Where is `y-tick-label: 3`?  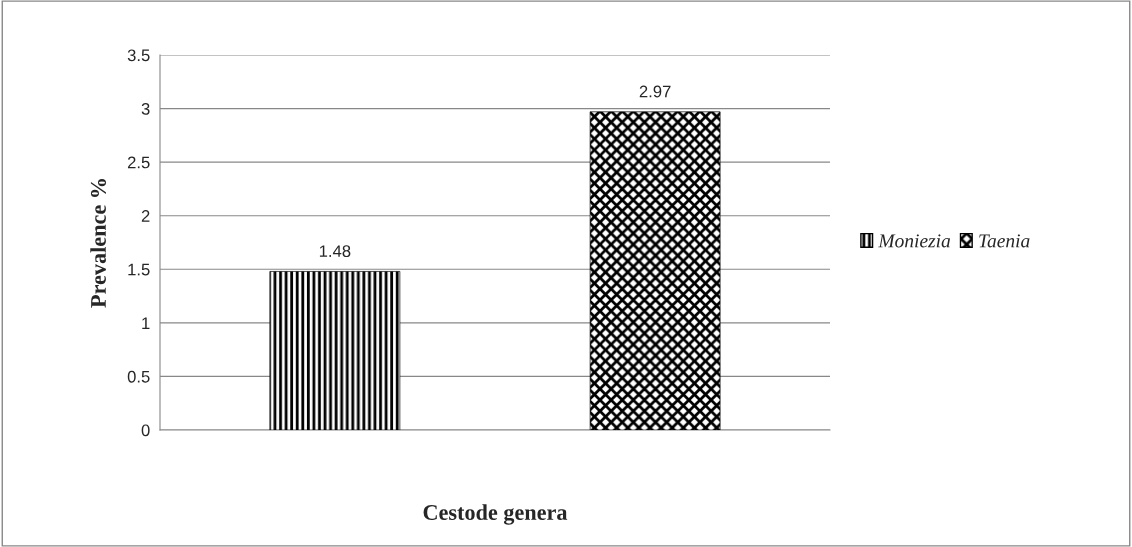
y-tick-label: 3 is located at coordinates (145, 108).